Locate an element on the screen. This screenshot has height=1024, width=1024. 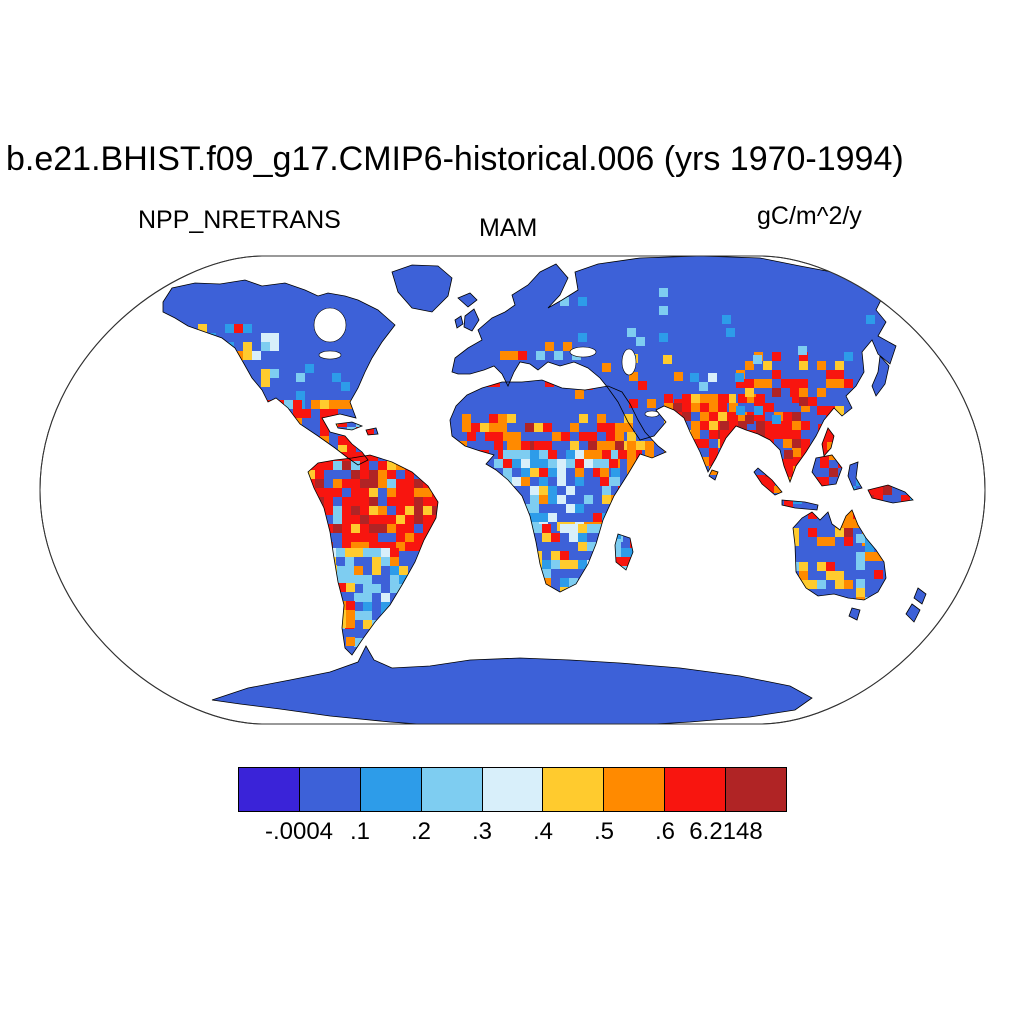
season-label: MAM is located at coordinates (508, 228).